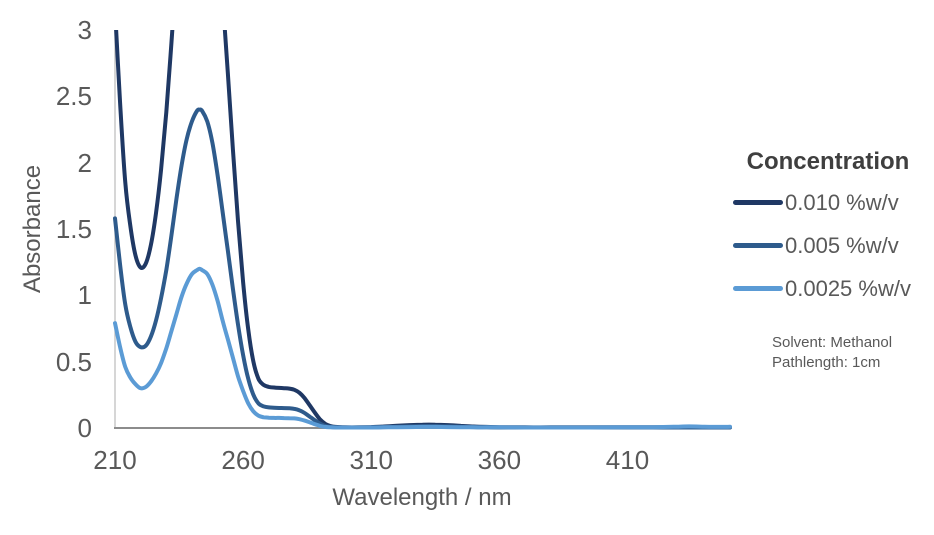 The height and width of the screenshot is (535, 934). I want to click on legend-label: 0.0025 %w/v, so click(848, 288).